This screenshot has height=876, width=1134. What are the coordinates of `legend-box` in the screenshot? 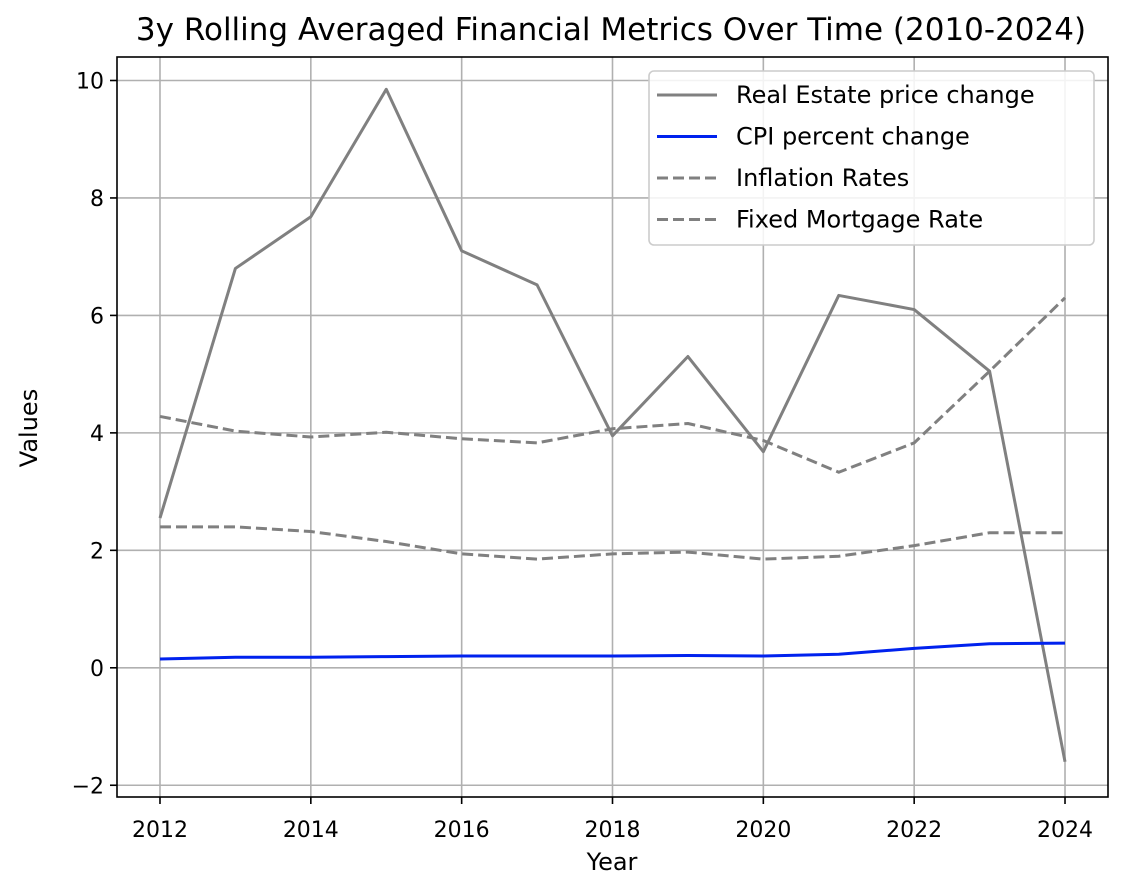 It's located at (871, 158).